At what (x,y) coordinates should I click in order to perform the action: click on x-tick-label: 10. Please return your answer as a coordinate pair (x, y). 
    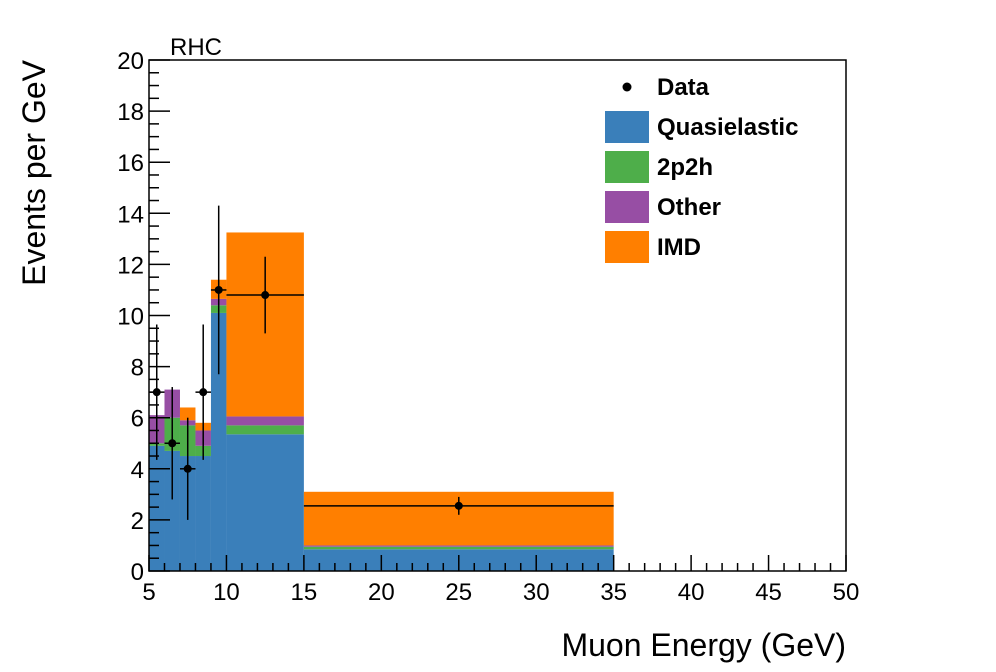
    Looking at the image, I should click on (226, 592).